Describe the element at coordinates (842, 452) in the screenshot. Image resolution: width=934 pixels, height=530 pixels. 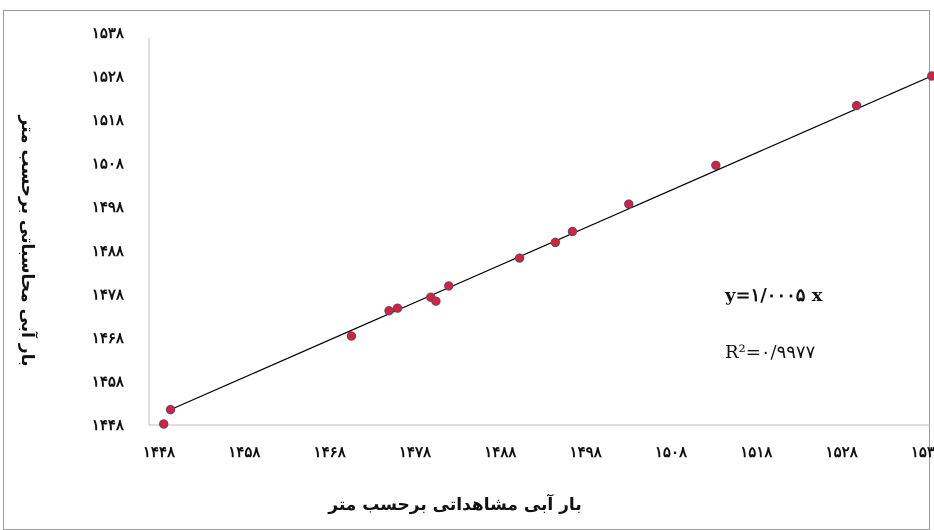
I see `x-tick-label: ۱۵۲۸` at that location.